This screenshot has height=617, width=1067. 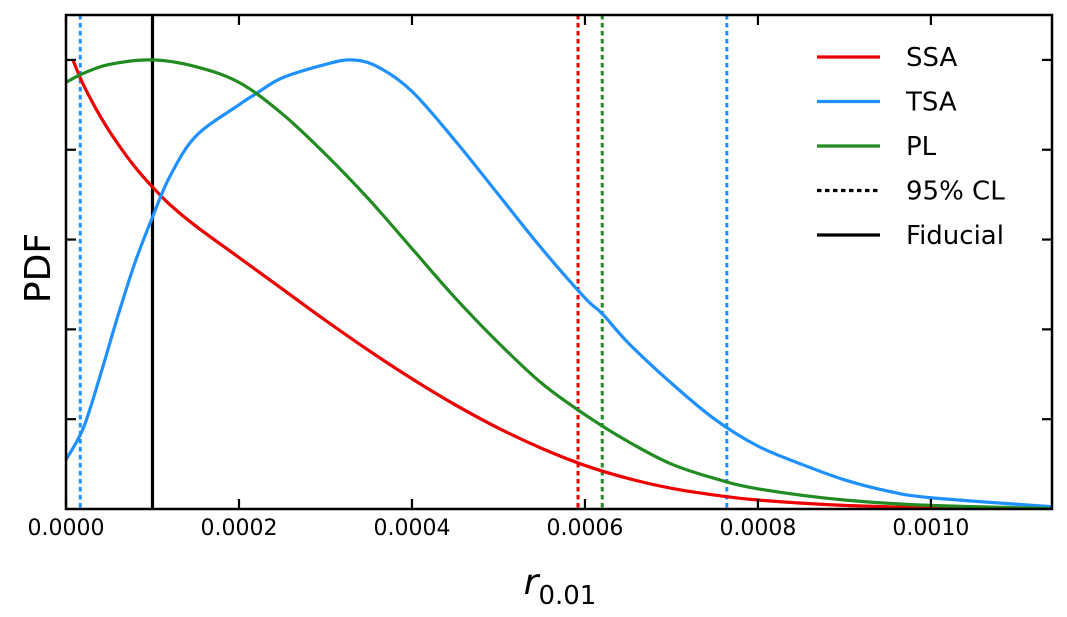 What do you see at coordinates (930, 528) in the screenshot?
I see `x-tick-label: 0.0010` at bounding box center [930, 528].